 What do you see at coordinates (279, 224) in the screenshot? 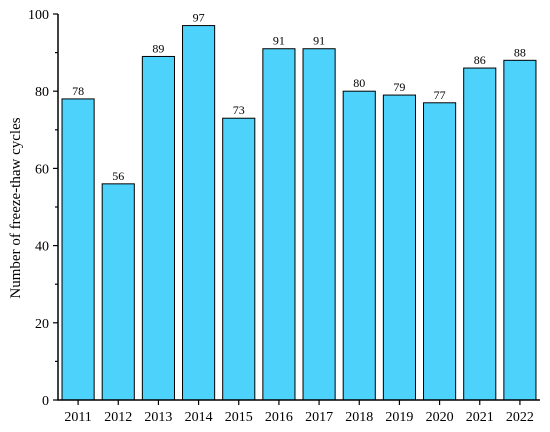
I see `bar-2016` at bounding box center [279, 224].